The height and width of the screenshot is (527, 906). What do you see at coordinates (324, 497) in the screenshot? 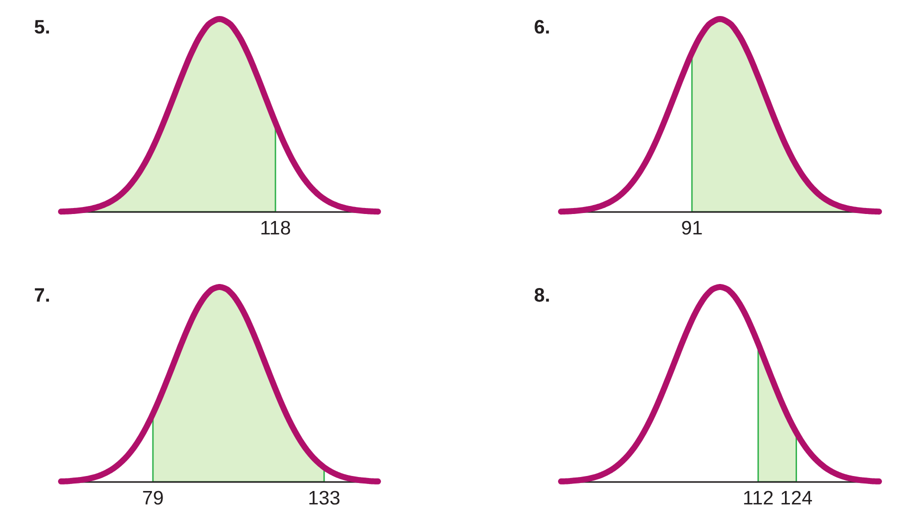
I see `x-tick-label: 133` at bounding box center [324, 497].